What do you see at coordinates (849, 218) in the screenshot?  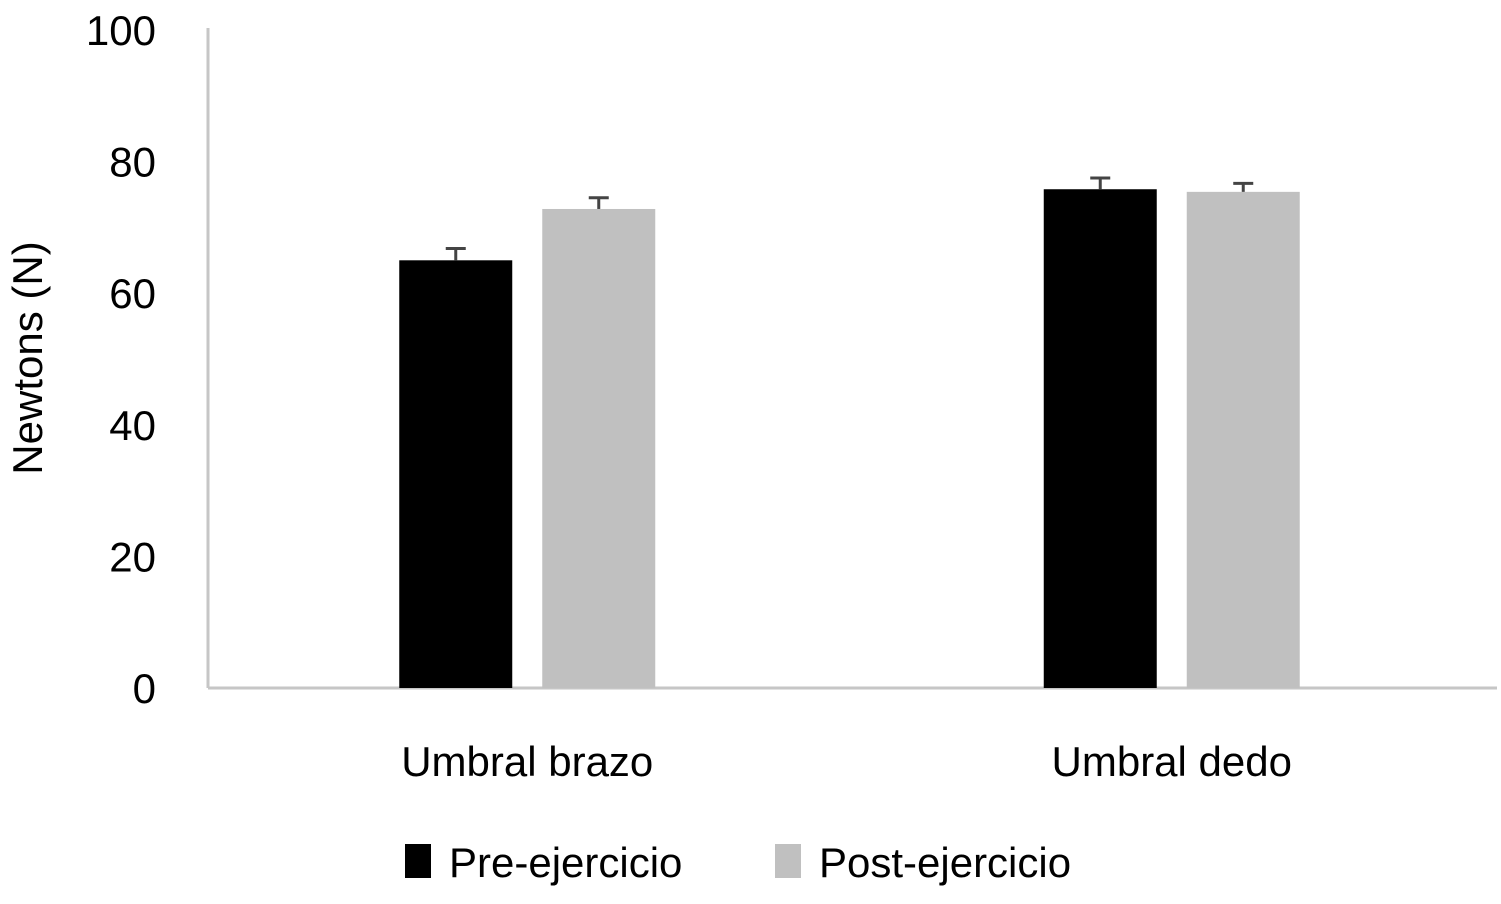 I see `error-bars` at bounding box center [849, 218].